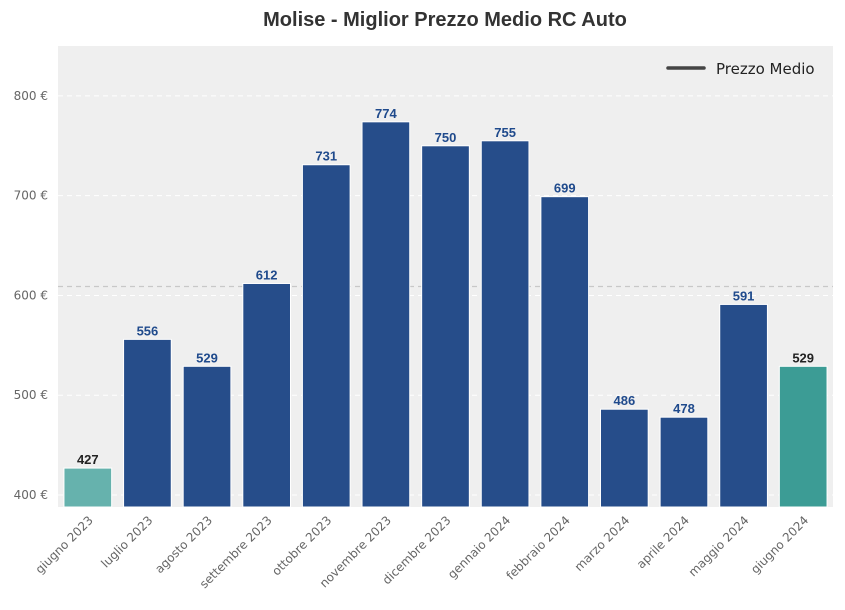 Image resolution: width=845 pixels, height=610 pixels. Describe the element at coordinates (479, 547) in the screenshot. I see `x-tick-label: gennaio 2024` at that location.